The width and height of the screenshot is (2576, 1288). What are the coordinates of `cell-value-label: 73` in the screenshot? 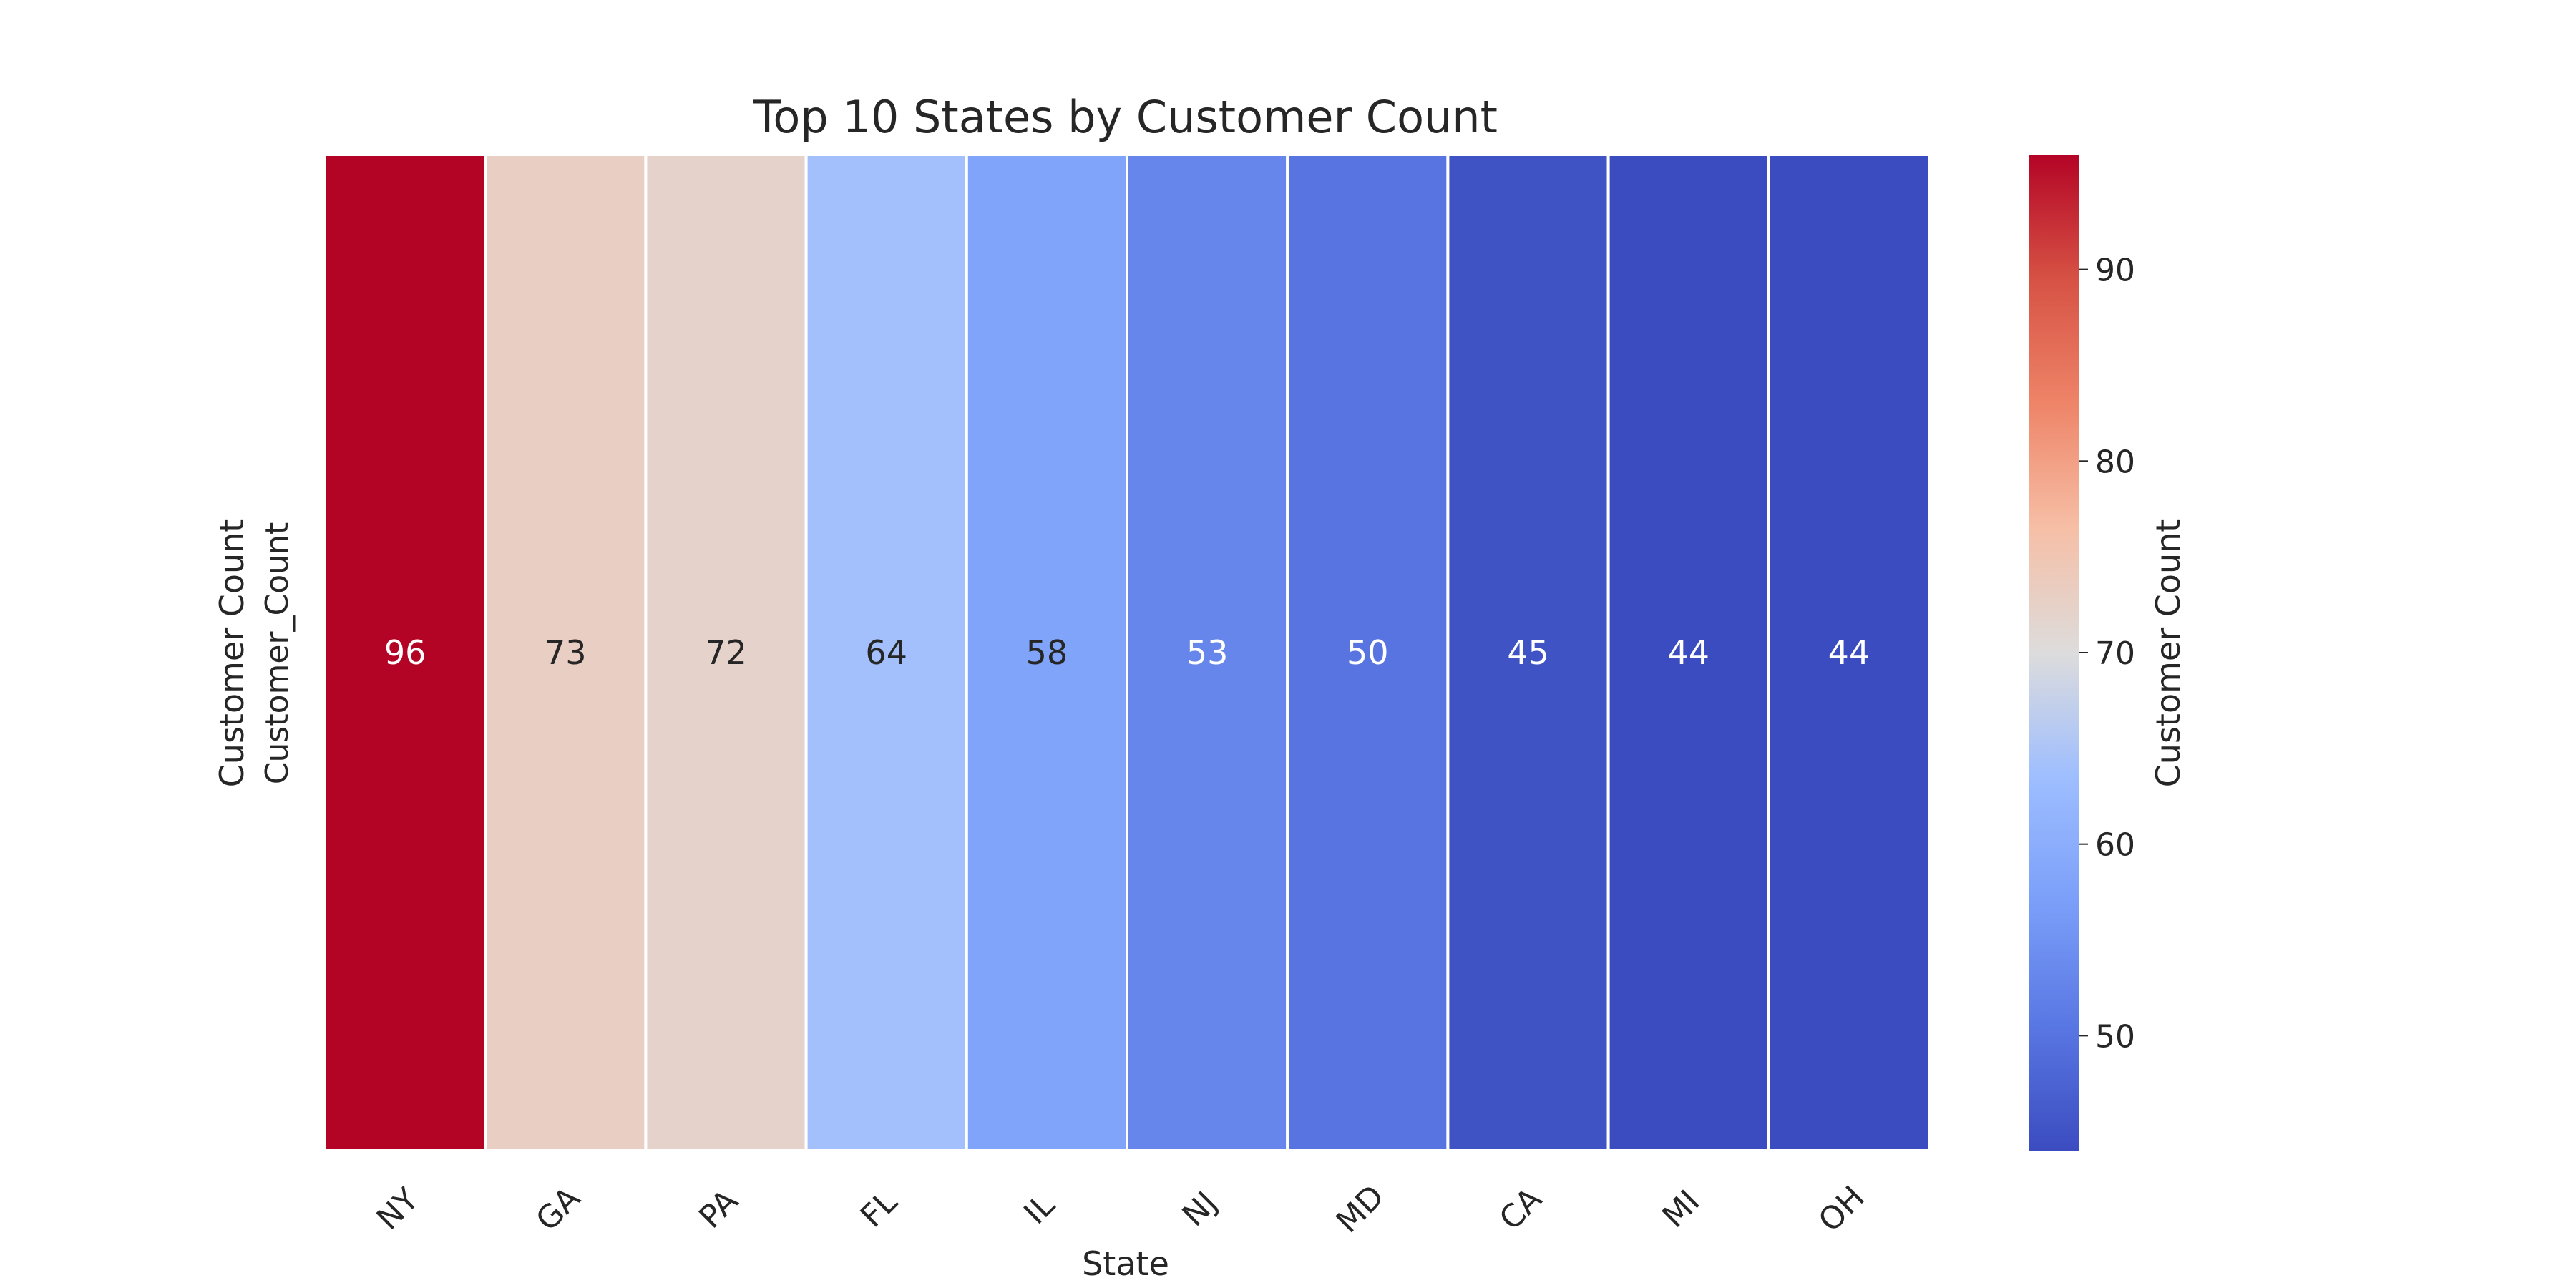 It's located at (566, 652).